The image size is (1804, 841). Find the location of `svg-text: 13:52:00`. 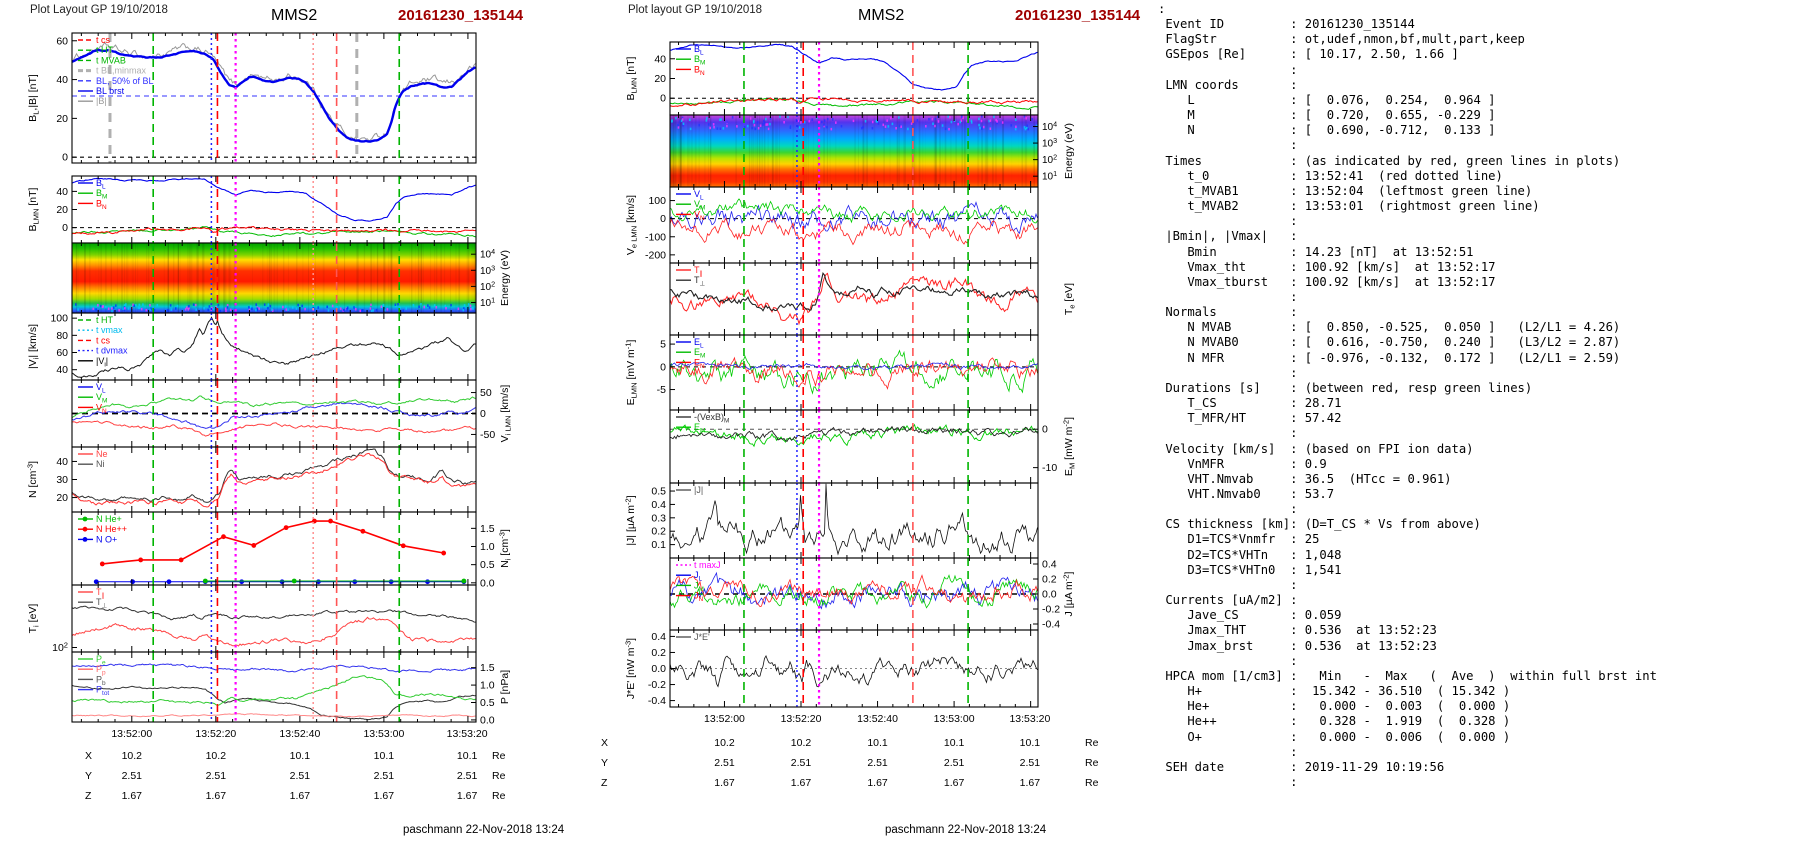

svg-text: 13:52:00 is located at coordinates (131, 734).